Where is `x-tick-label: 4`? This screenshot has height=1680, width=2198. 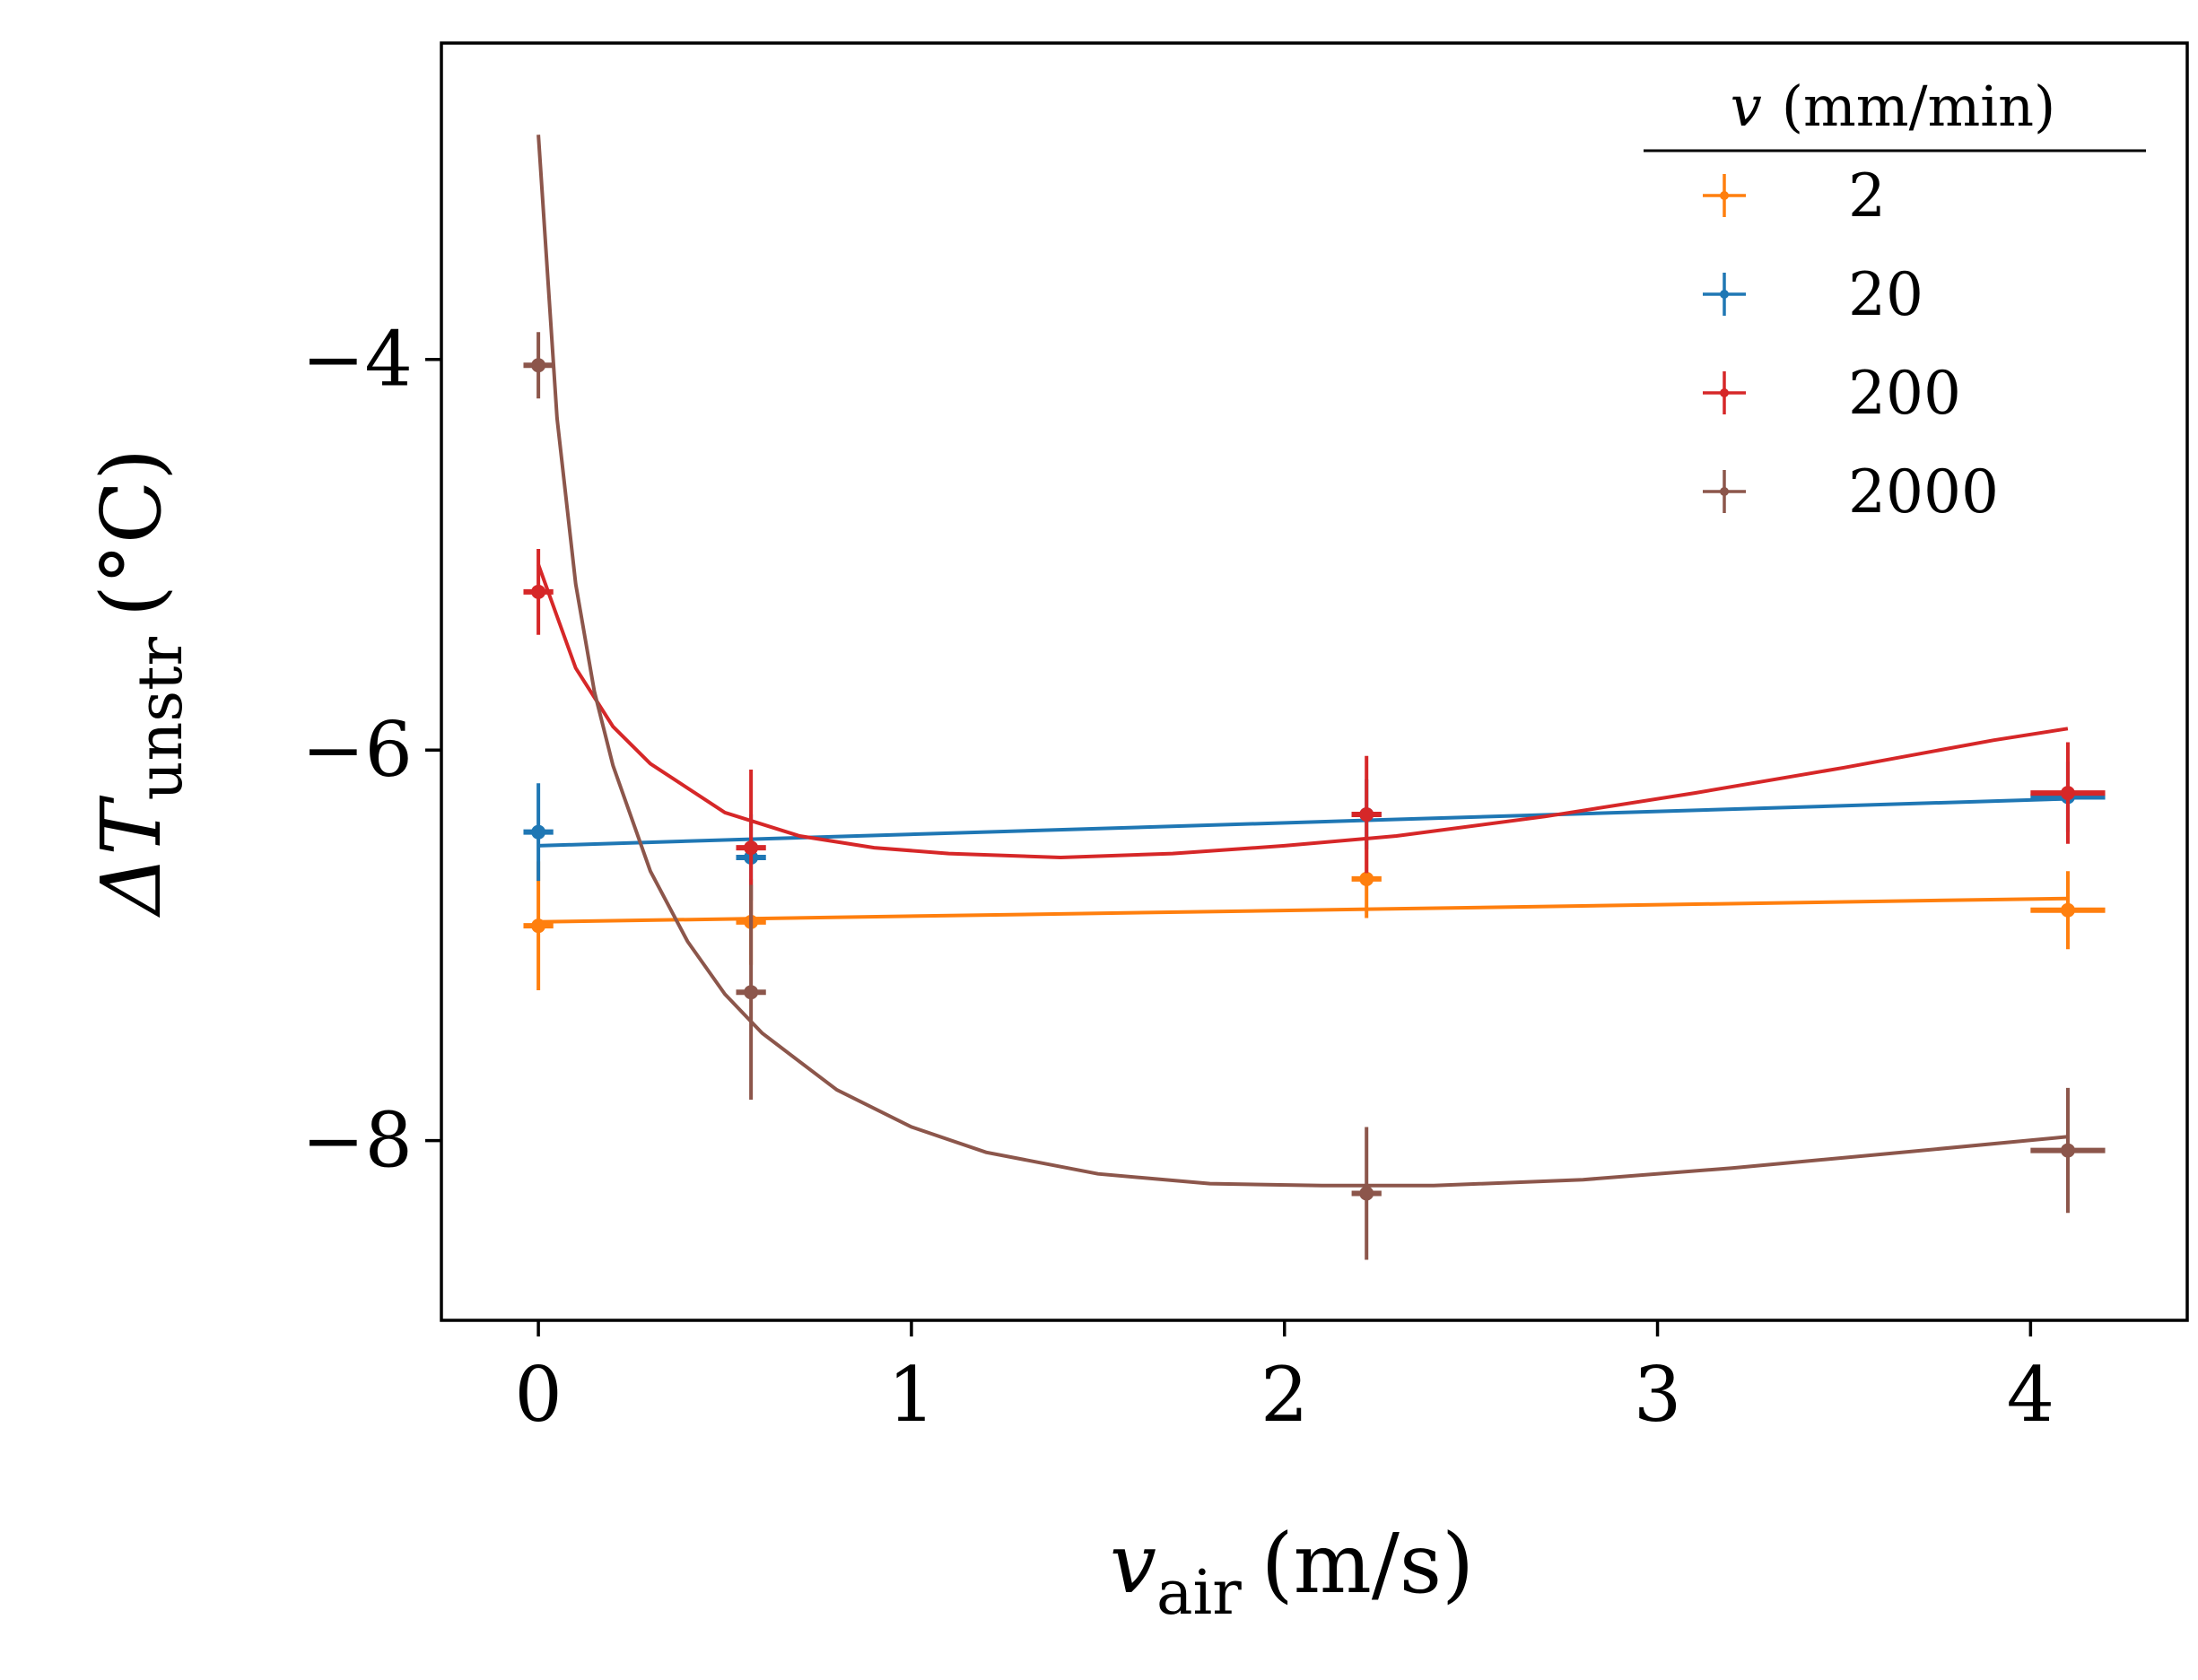
x-tick-label: 4 is located at coordinates (2030, 1395).